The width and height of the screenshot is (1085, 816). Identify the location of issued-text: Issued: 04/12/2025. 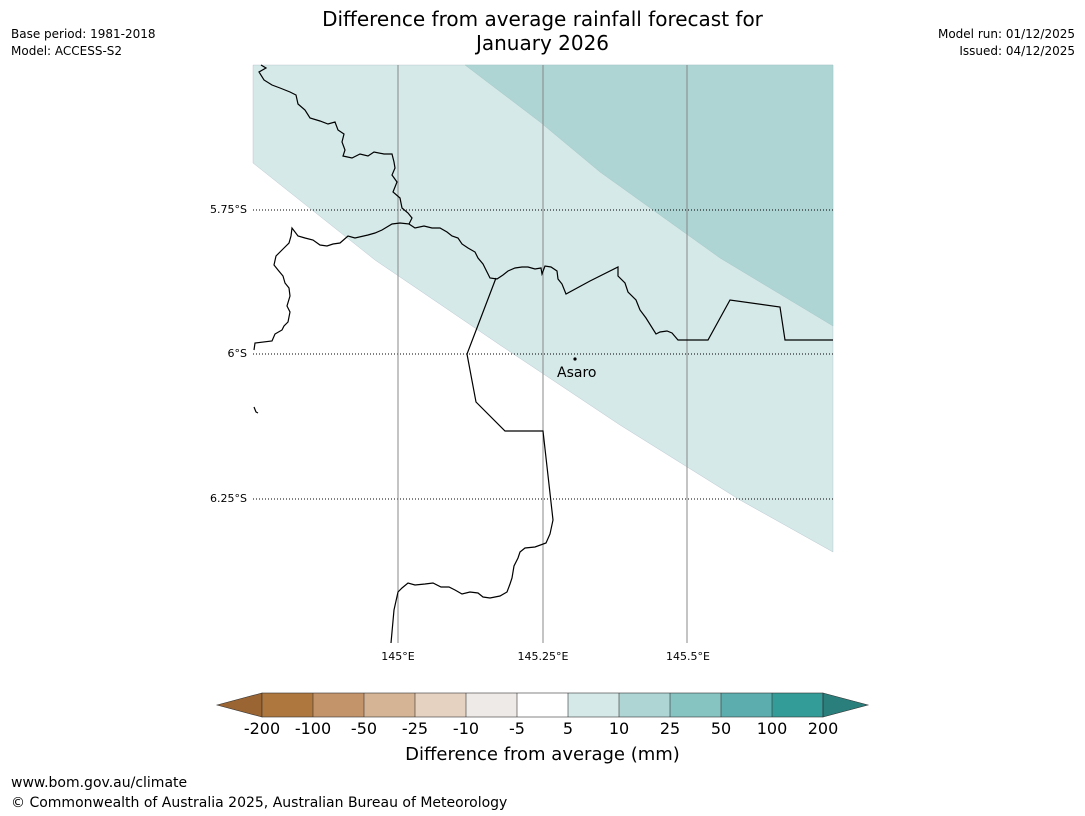
(1017, 51).